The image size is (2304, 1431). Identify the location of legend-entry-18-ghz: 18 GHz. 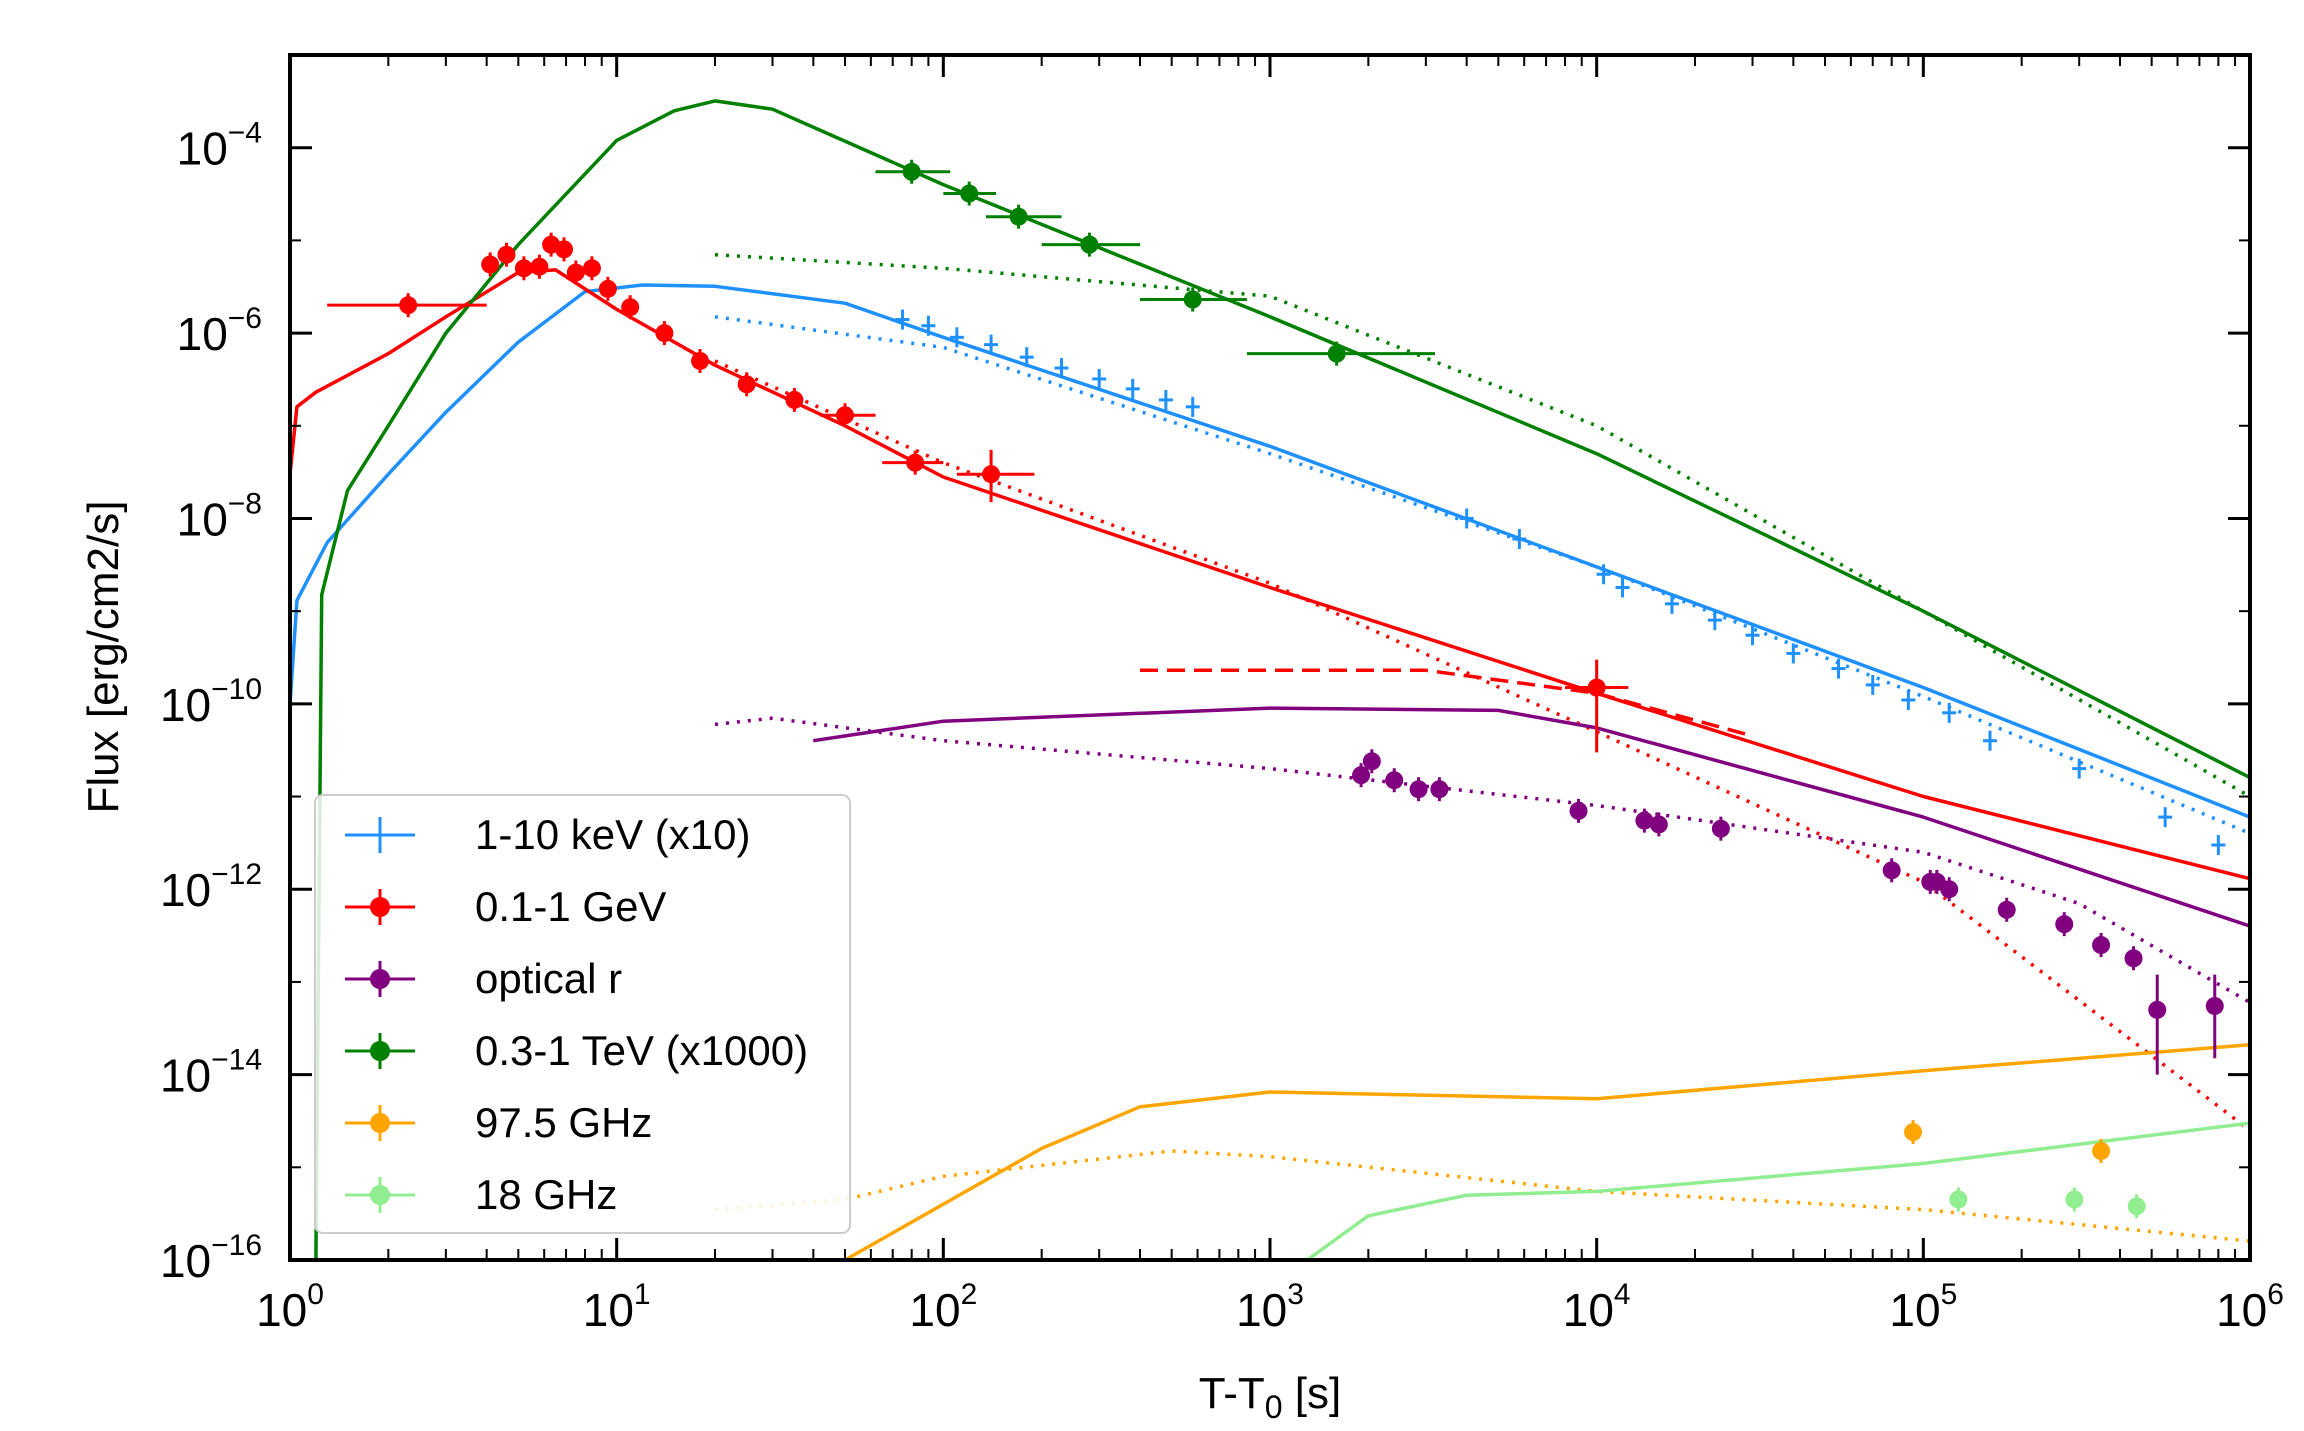
(481, 1194).